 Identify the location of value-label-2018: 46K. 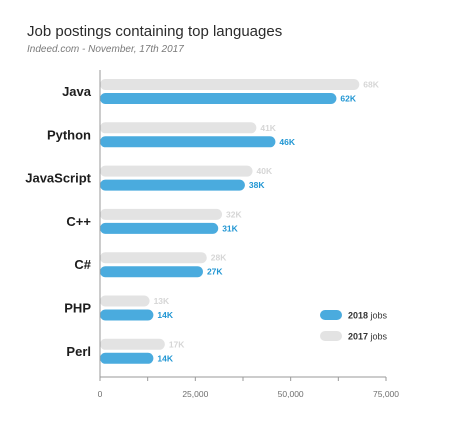
(287, 142).